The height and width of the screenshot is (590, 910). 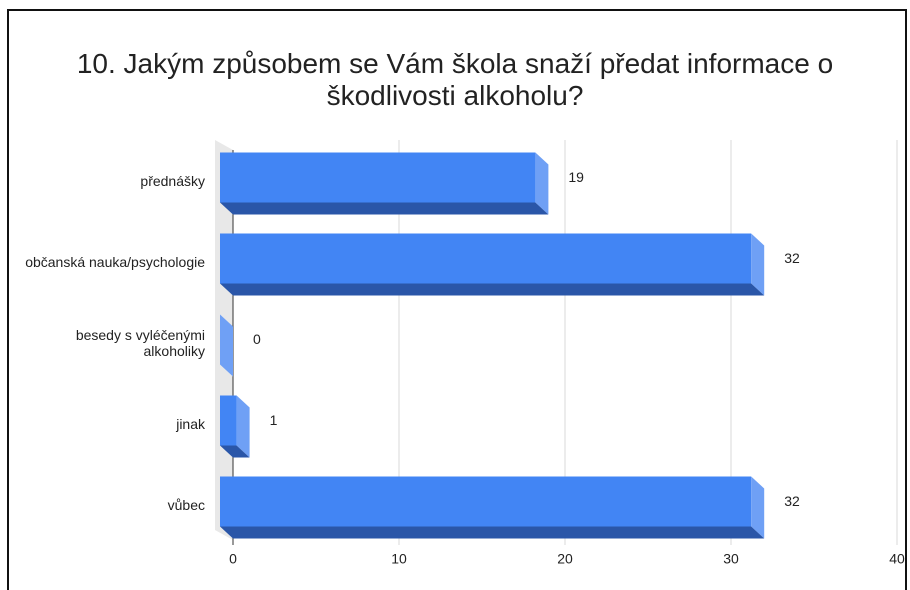 I want to click on x-tick-label: 10, so click(x=399, y=559).